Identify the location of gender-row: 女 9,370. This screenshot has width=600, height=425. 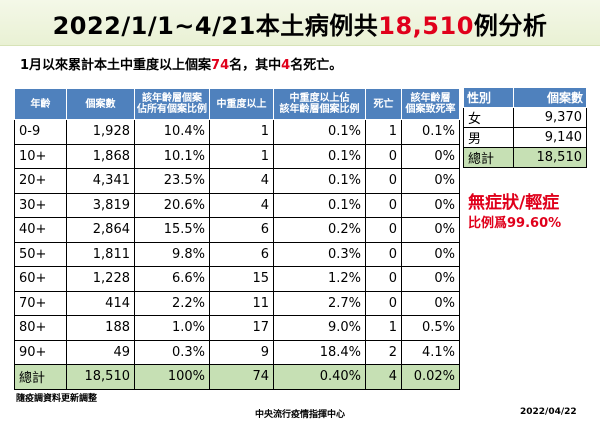
(525, 117).